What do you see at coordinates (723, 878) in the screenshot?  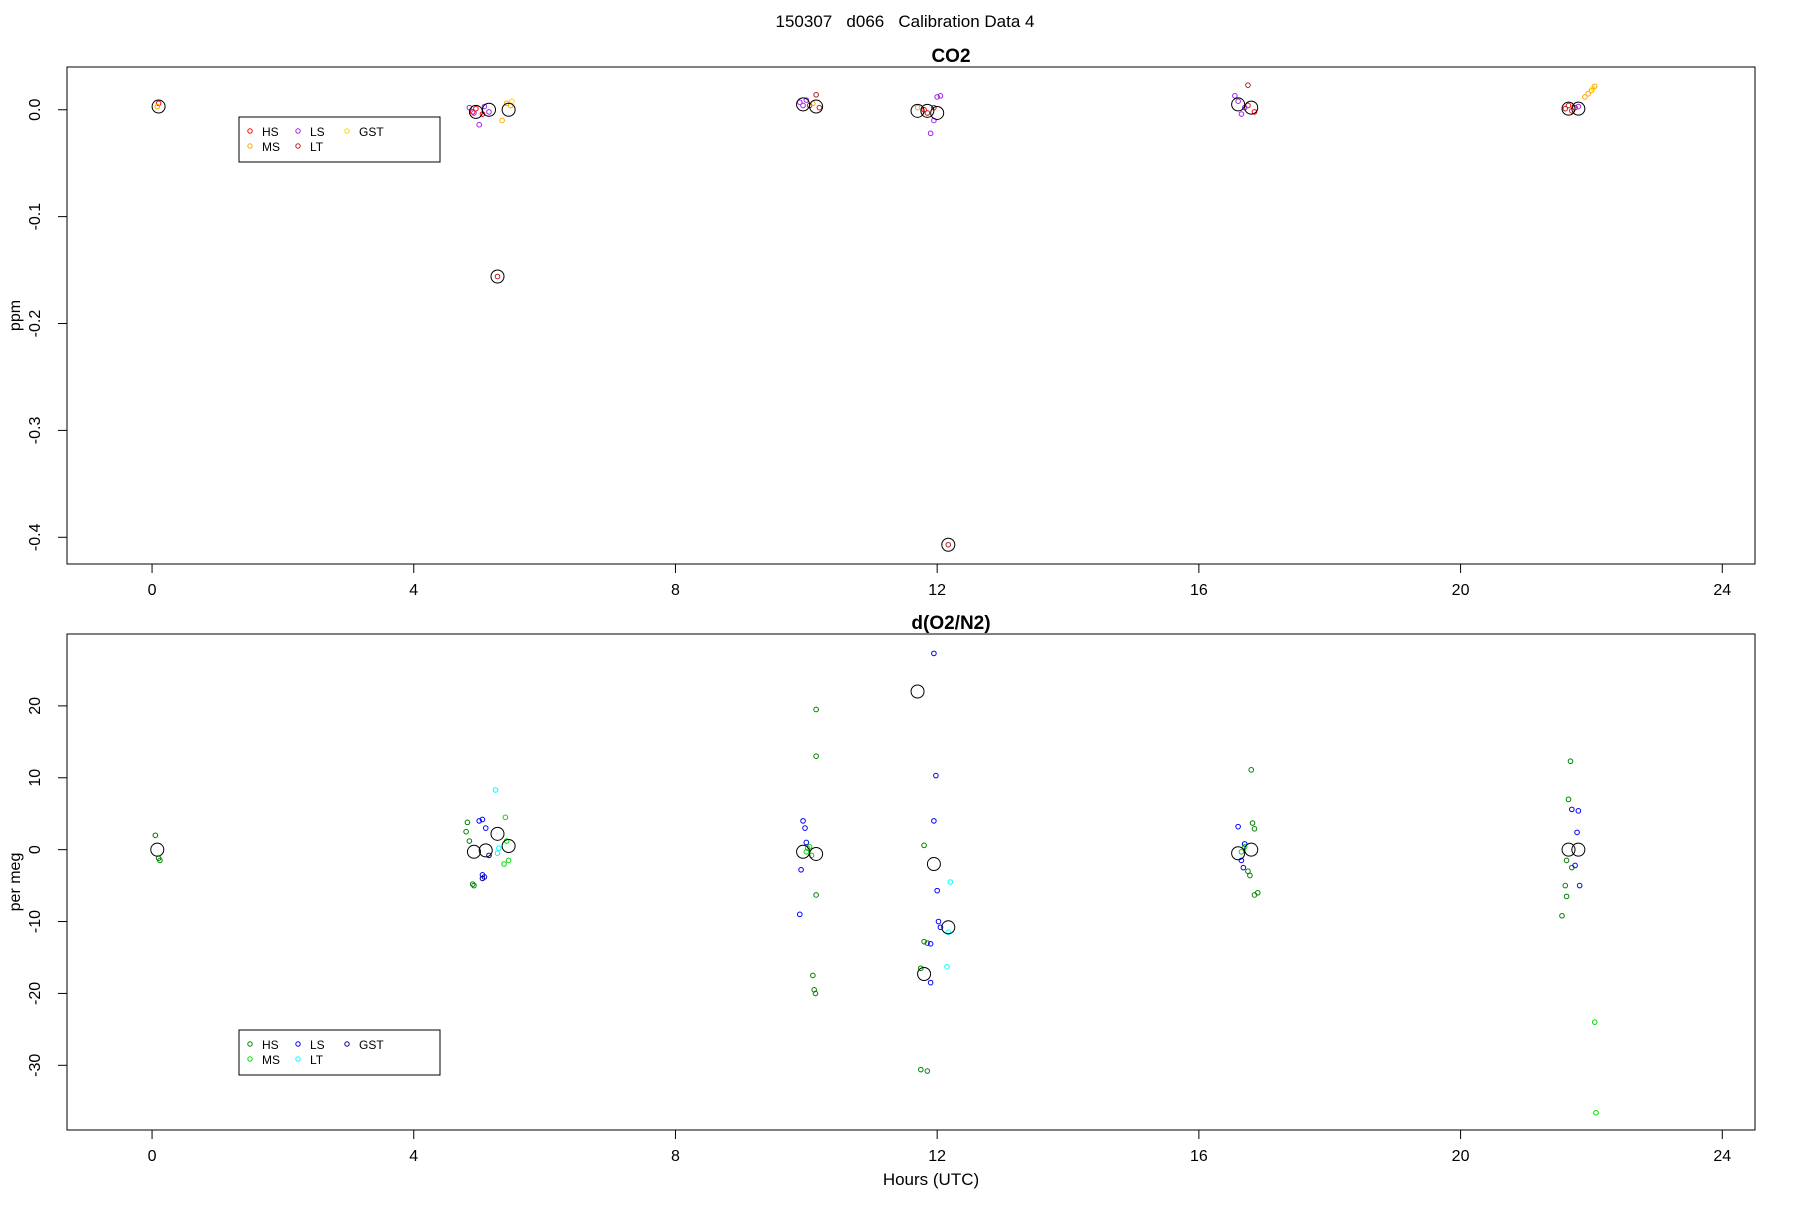 I see `series-lt` at bounding box center [723, 878].